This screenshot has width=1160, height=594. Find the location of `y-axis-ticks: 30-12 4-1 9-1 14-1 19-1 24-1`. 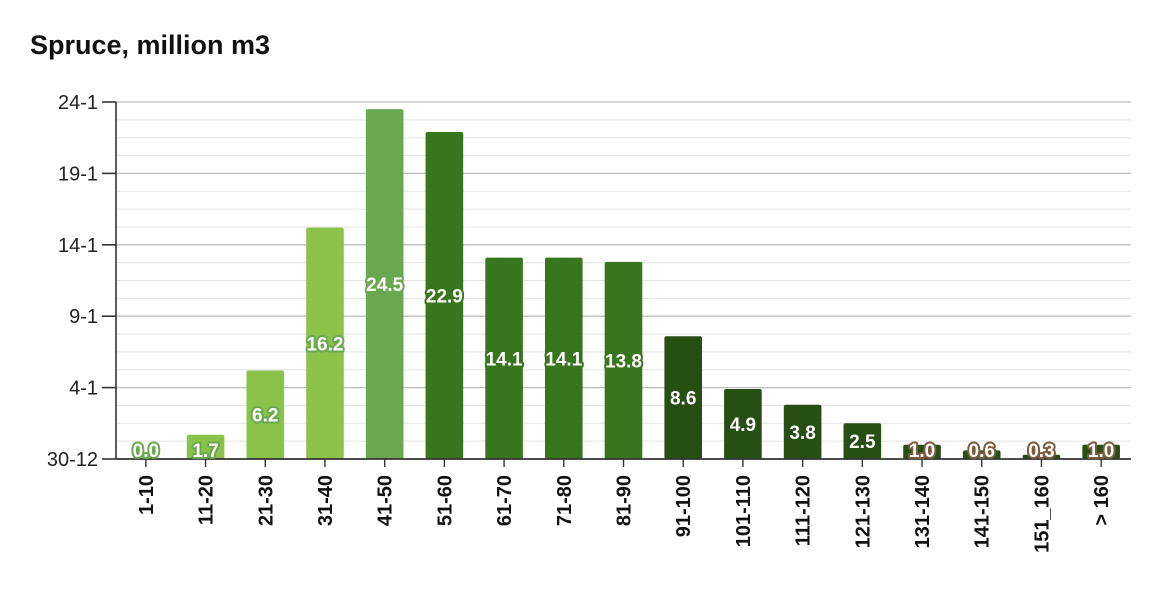

y-axis-ticks: 30-12 4-1 9-1 14-1 19-1 24-1 is located at coordinates (81, 281).